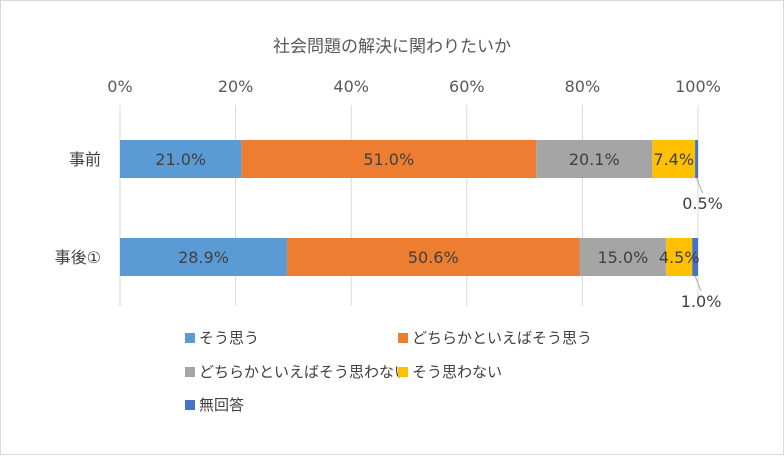 The image size is (784, 459). I want to click on data-label: 1.0%, so click(701, 301).